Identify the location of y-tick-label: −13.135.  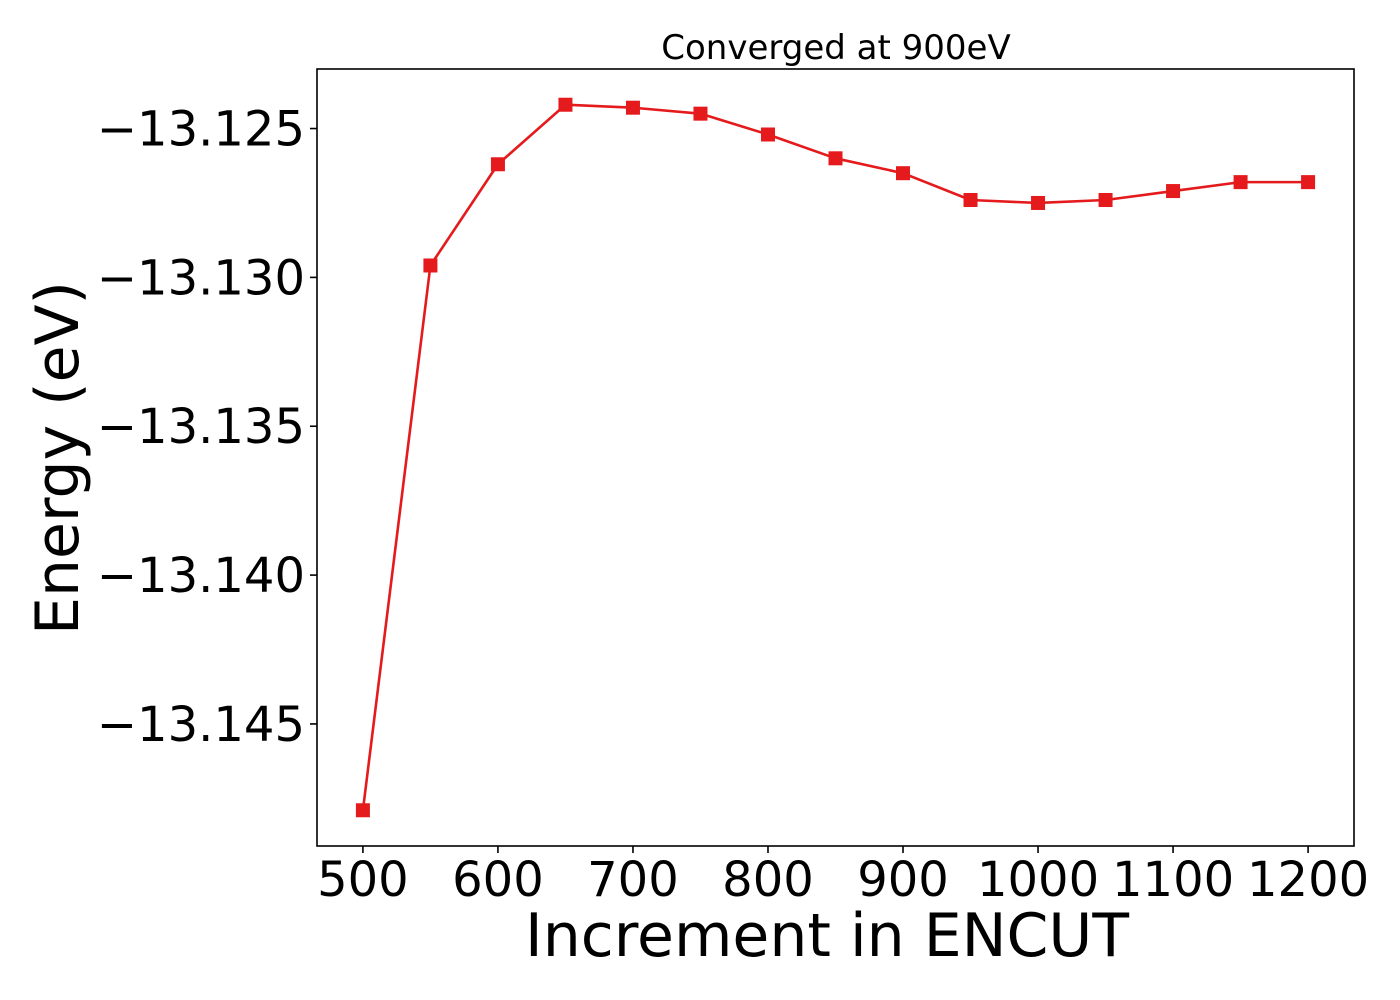
(201, 427).